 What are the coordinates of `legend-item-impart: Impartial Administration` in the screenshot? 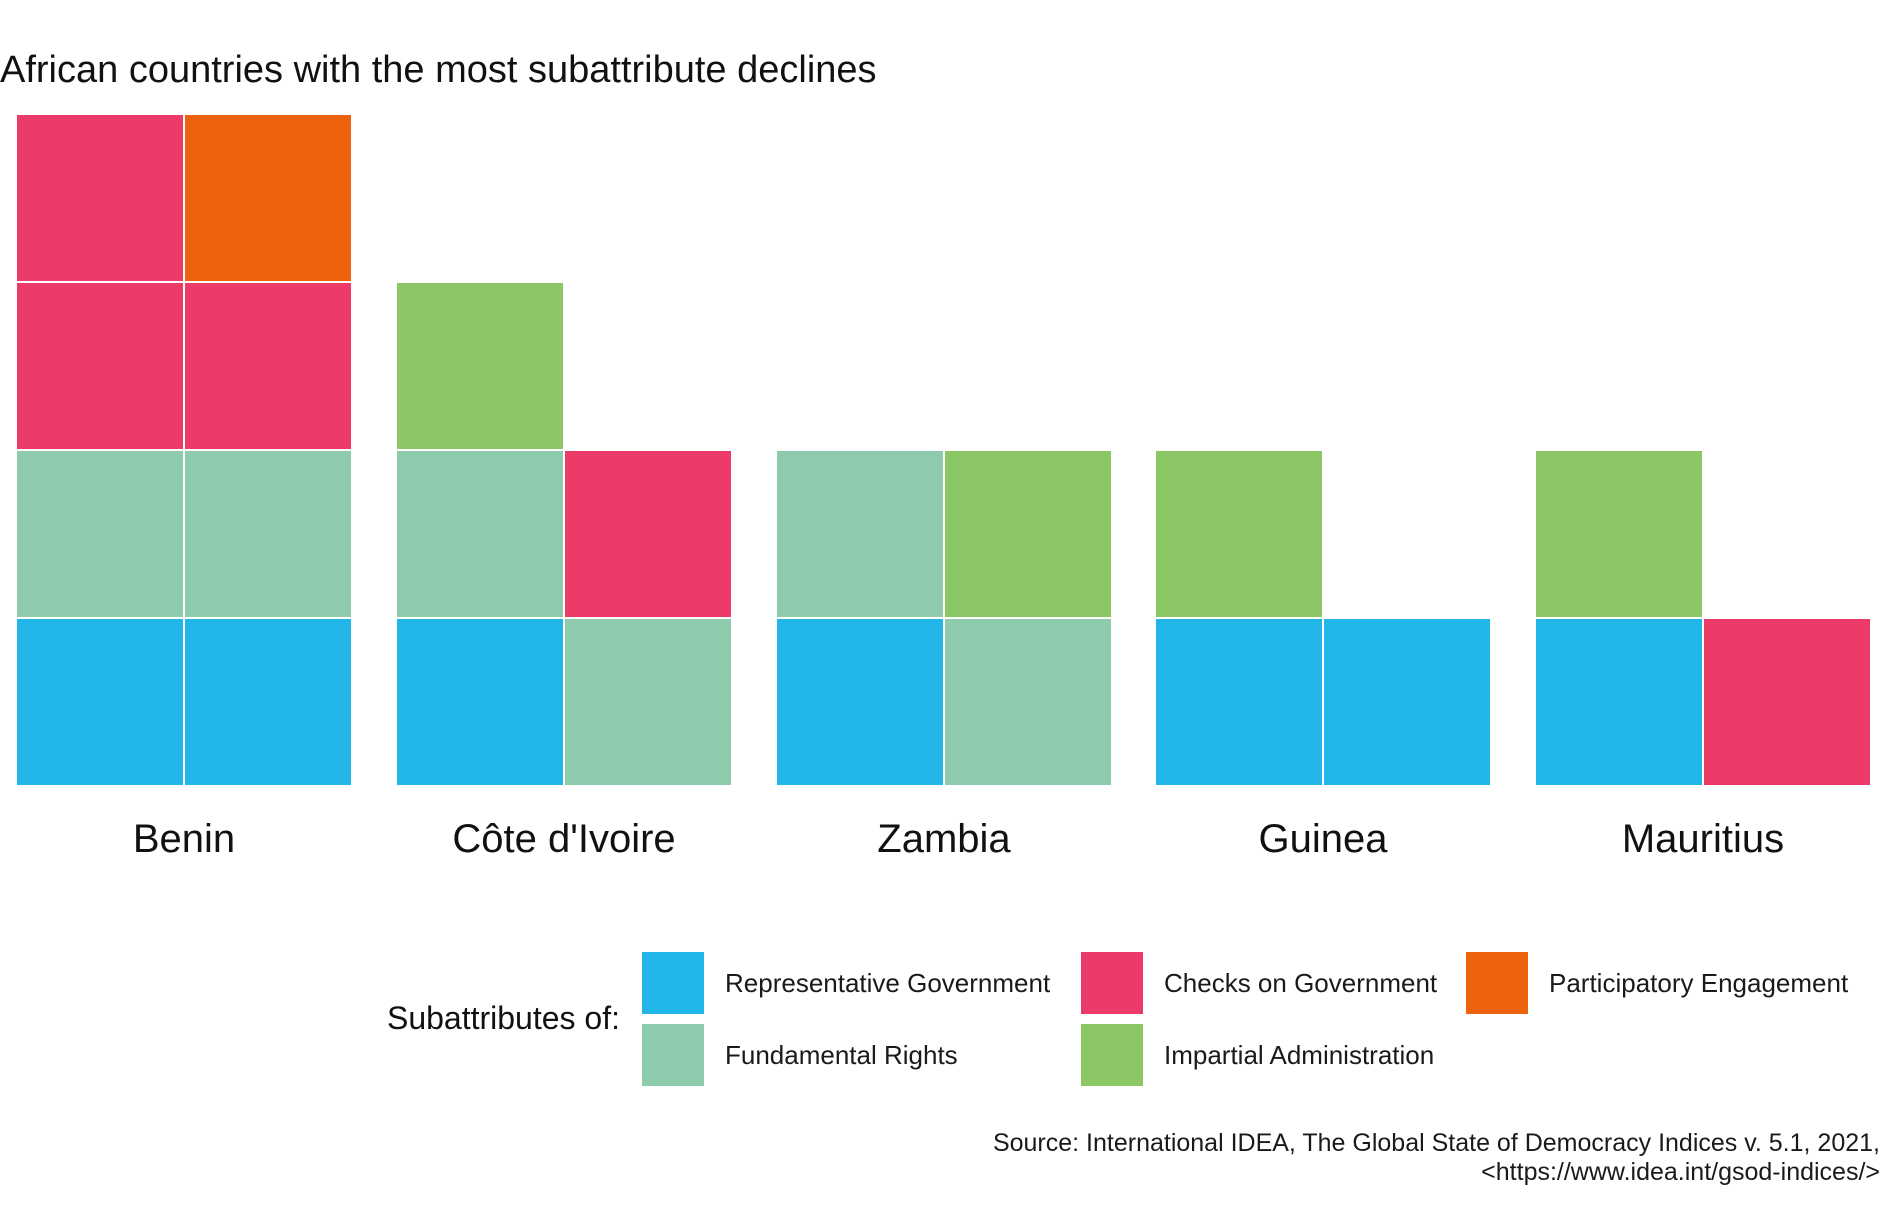 It's located at (1257, 1055).